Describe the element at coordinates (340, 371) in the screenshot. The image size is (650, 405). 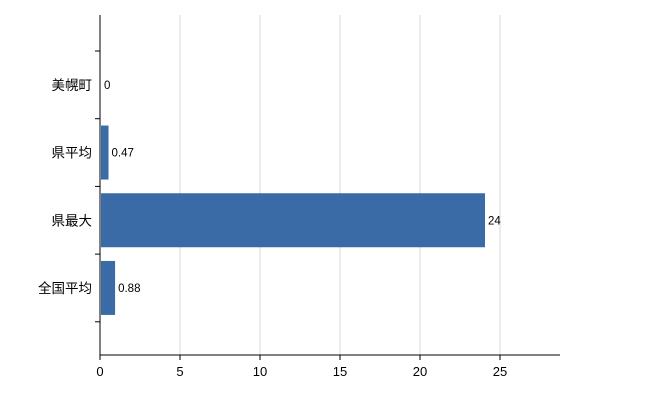
I see `x-tick-label: 15` at that location.